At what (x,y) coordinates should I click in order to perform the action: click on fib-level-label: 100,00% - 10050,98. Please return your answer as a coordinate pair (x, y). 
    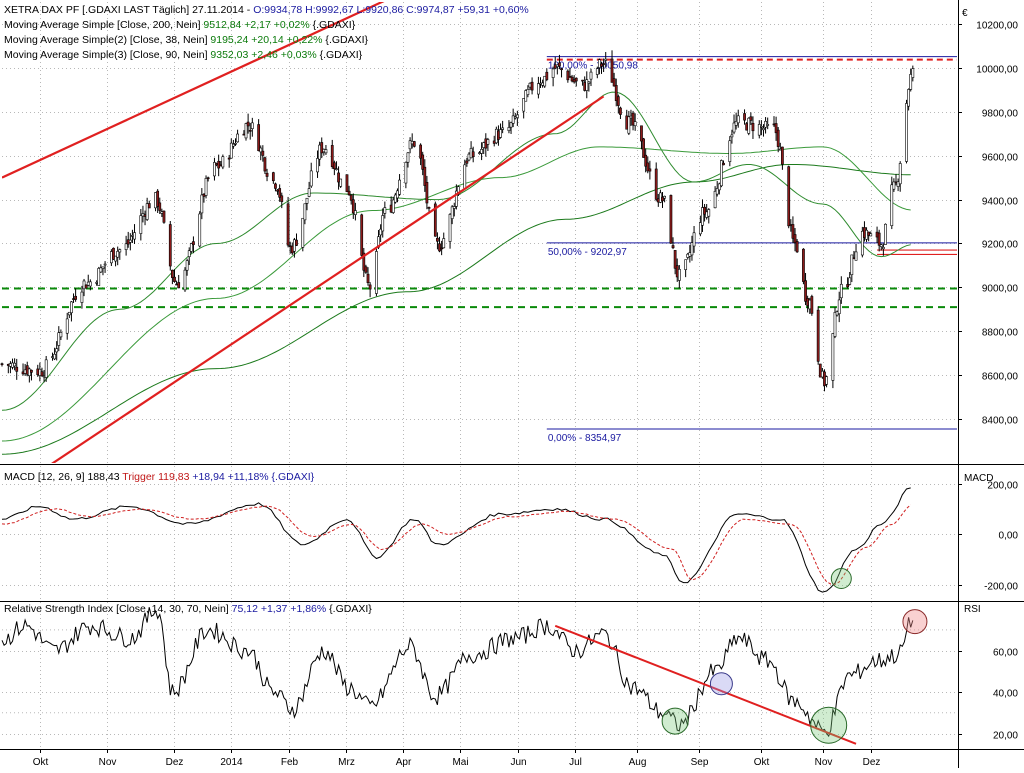
    Looking at the image, I should click on (593, 66).